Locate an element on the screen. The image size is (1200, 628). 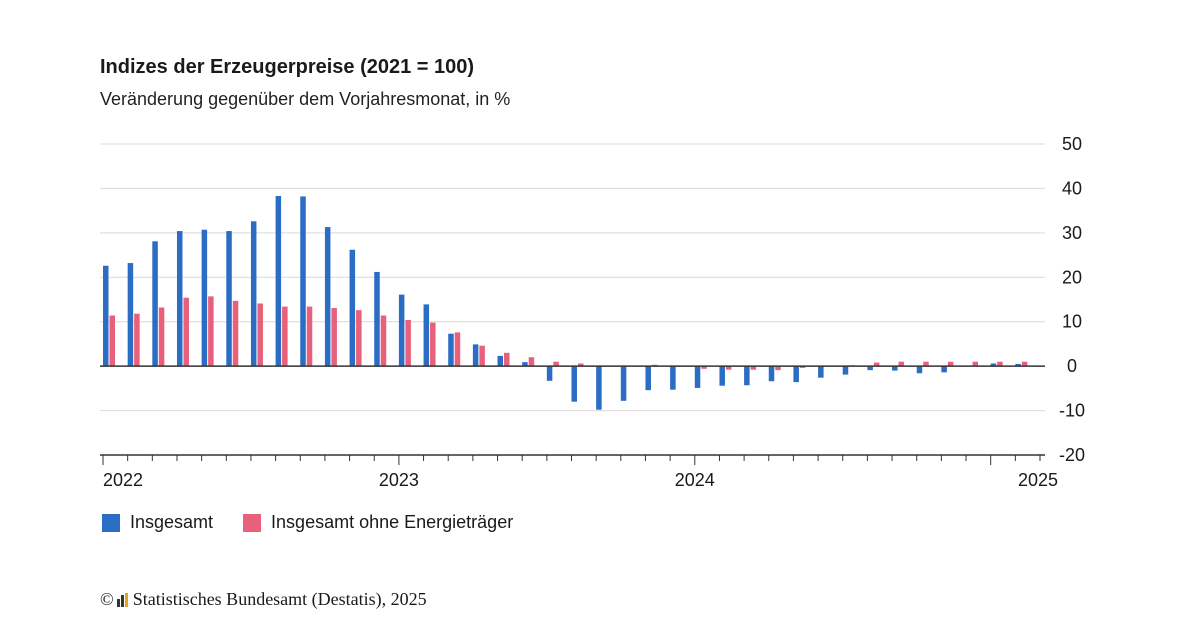
legend-item-series-1: Insgesamt is located at coordinates (157, 522).